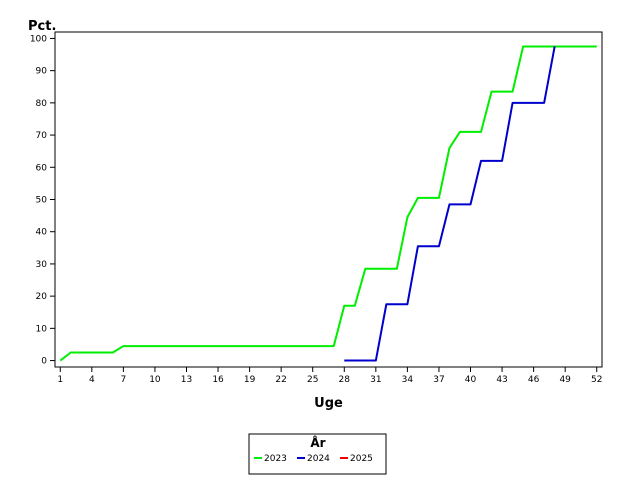  What do you see at coordinates (375, 380) in the screenshot?
I see `x-tick-label: 31` at bounding box center [375, 380].